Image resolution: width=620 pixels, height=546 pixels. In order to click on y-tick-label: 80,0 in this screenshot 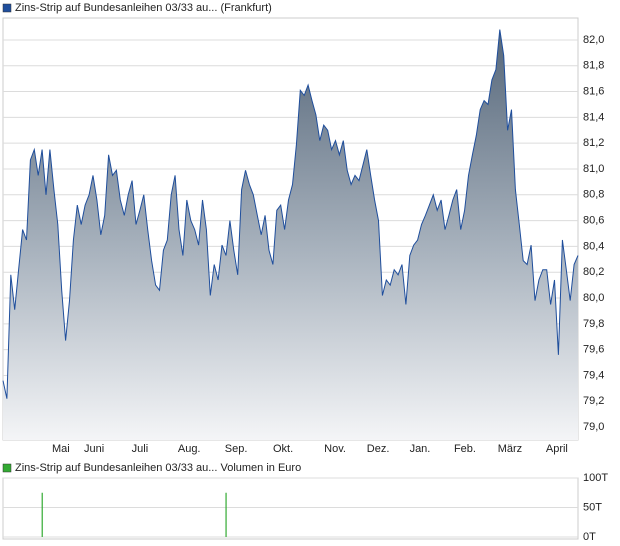, I will do `click(593, 298)`.